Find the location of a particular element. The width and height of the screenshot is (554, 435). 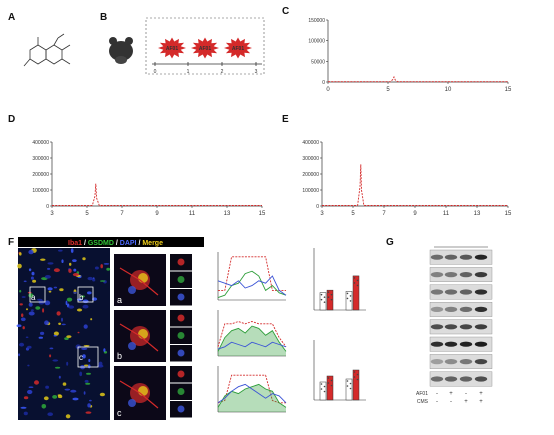

blot-conditions: AF01 - + - + CMS - - + + is located at coordinates (449, 398).